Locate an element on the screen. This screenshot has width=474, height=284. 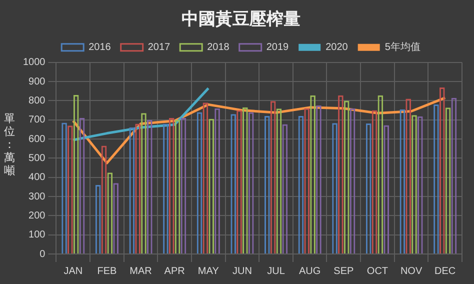
legend-label: 2017 is located at coordinates (159, 48).